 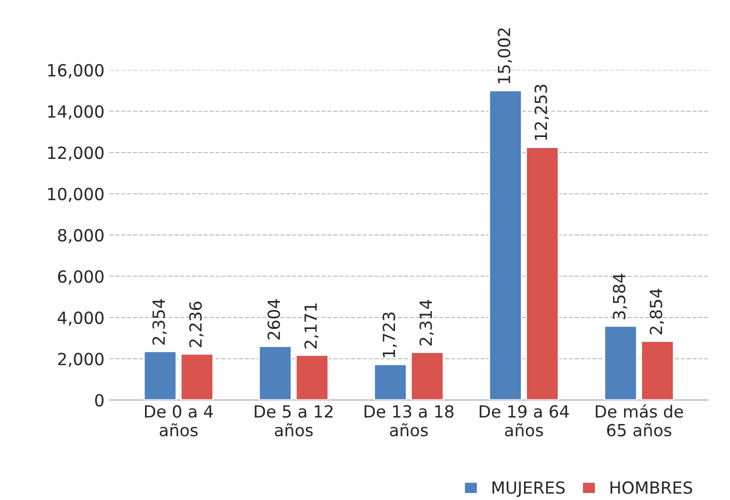 I want to click on y-tick-label: 10,000, so click(x=76, y=195).